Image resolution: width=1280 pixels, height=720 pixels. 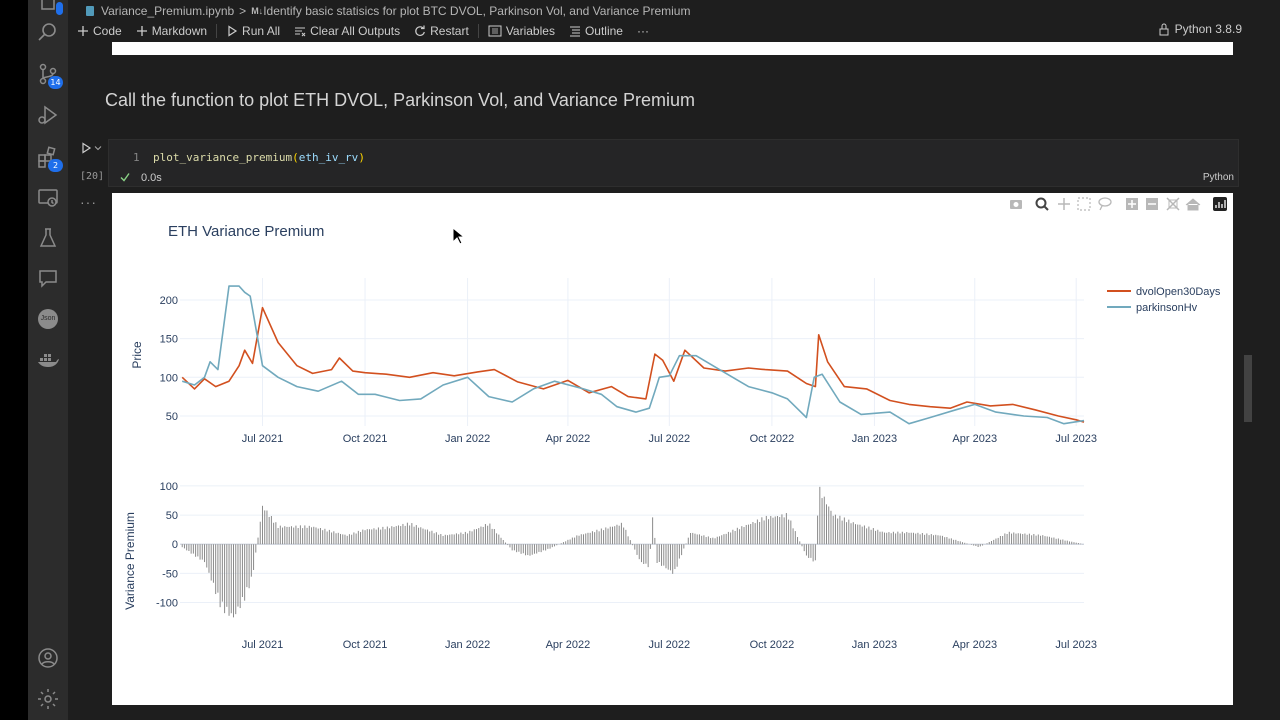 I want to click on clear-outputs-icon, so click(x=300, y=32).